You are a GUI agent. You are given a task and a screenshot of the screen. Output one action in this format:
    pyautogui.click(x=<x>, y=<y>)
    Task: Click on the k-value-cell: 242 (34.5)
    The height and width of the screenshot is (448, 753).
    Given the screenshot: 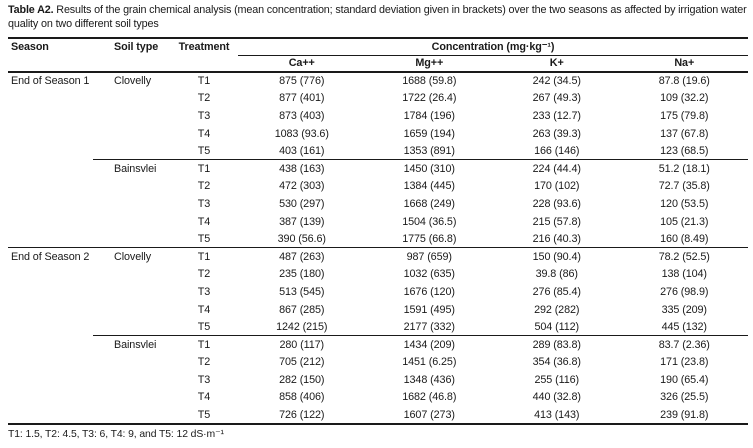 What is the action you would take?
    pyautogui.click(x=556, y=81)
    